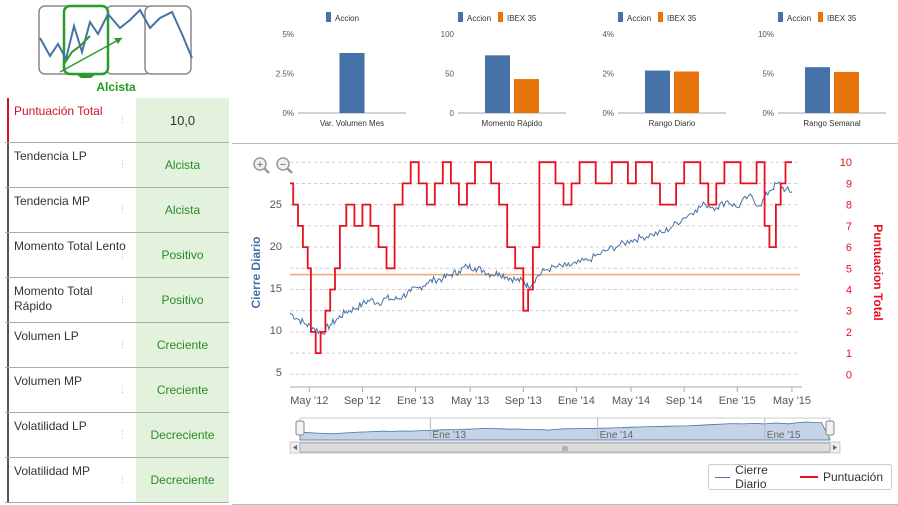 Image resolution: width=898 pixels, height=505 pixels. Describe the element at coordinates (672, 123) in the screenshot. I see `bar-chart-title: Rango Diario` at that location.